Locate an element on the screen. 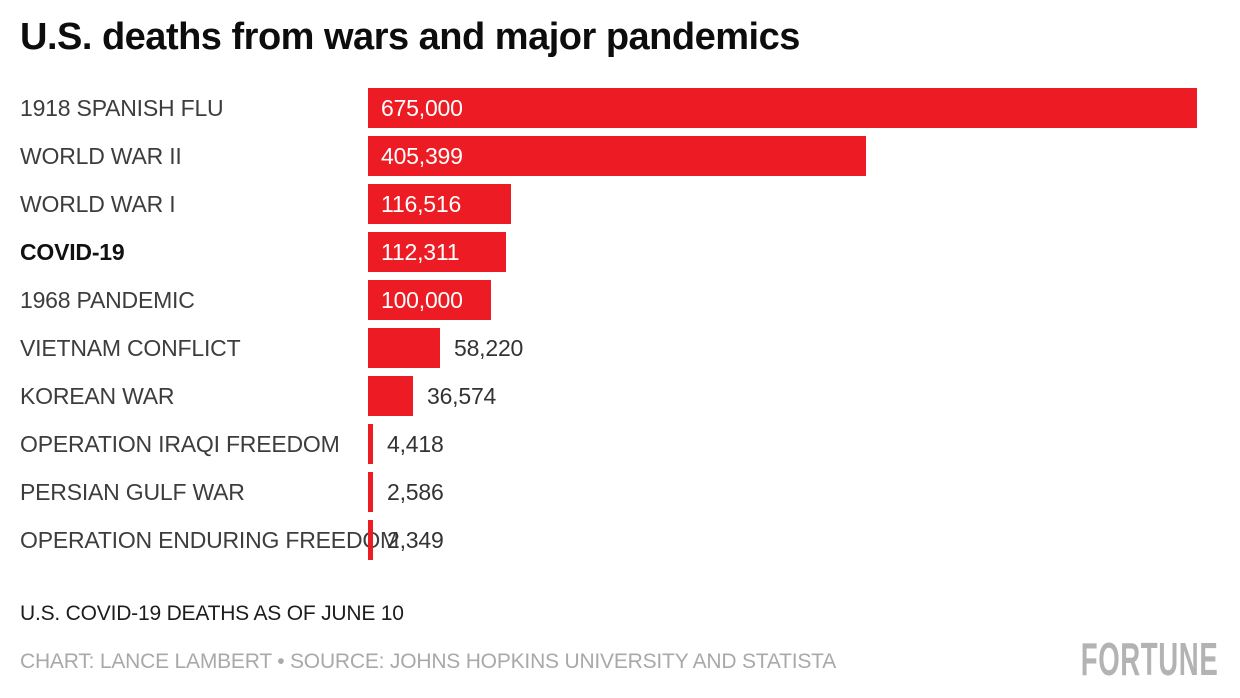 Image resolution: width=1240 pixels, height=698 pixels. bar-track: 405,399 is located at coordinates (804, 156).